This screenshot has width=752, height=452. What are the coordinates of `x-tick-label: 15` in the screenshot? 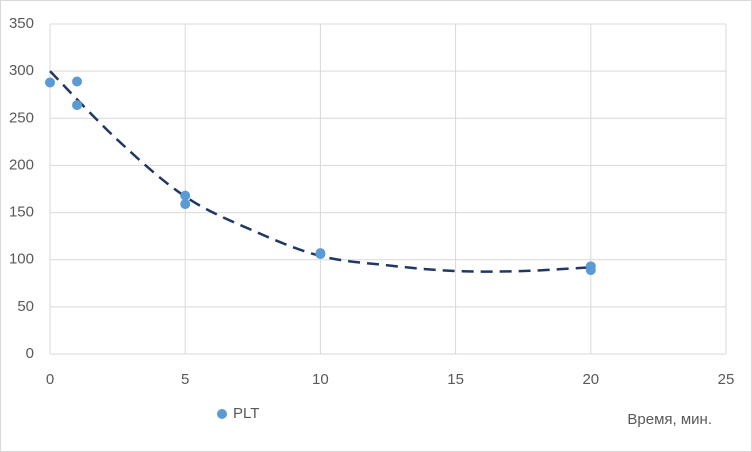 It's located at (455, 379).